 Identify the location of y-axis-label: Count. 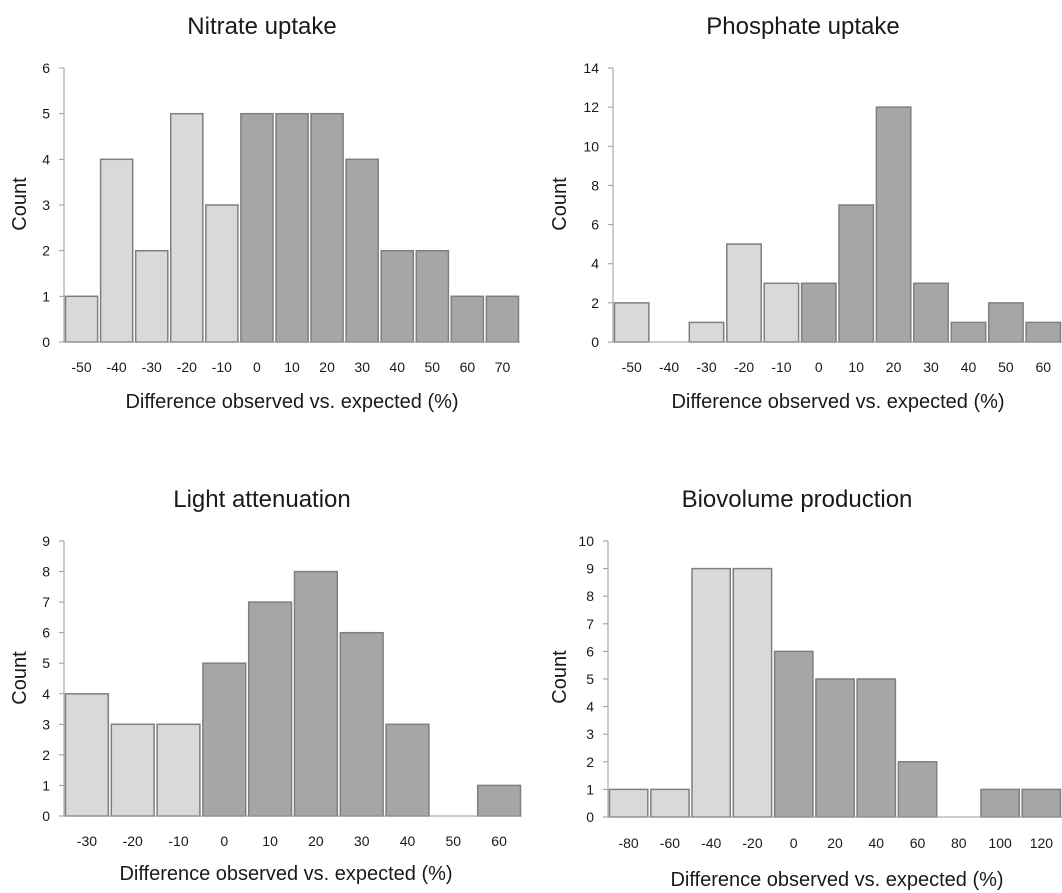
(20, 678).